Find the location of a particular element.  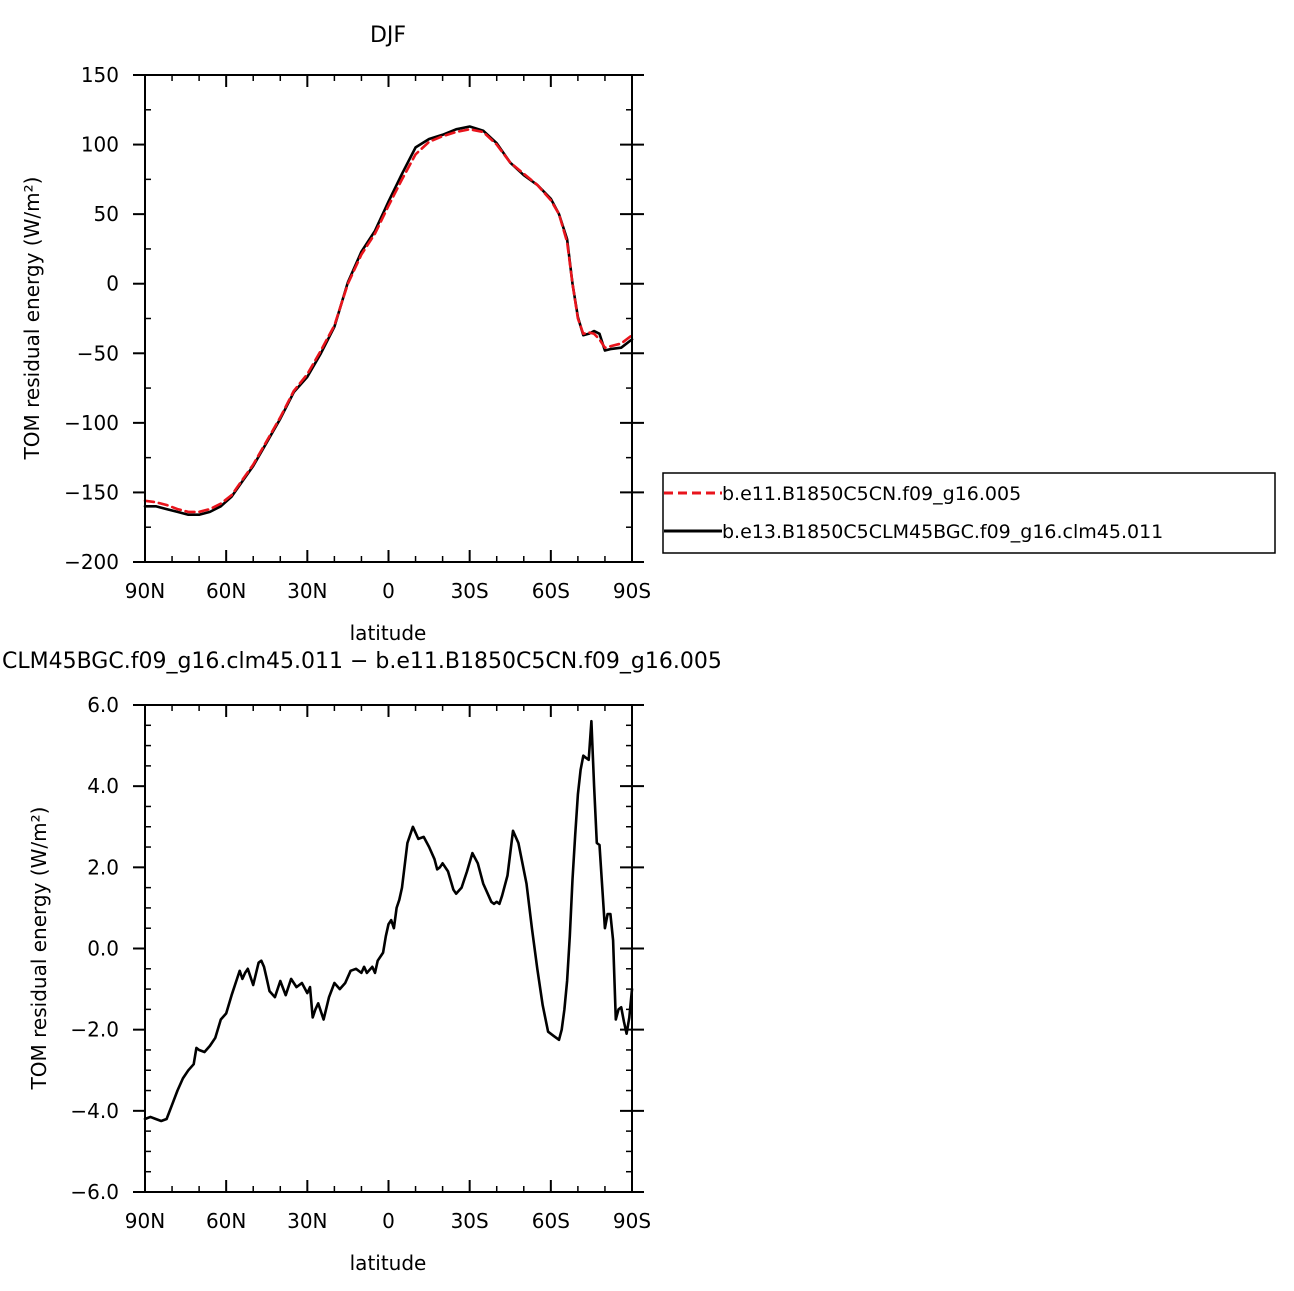

bottom-x-tick-label: 90N is located at coordinates (145, 1221).